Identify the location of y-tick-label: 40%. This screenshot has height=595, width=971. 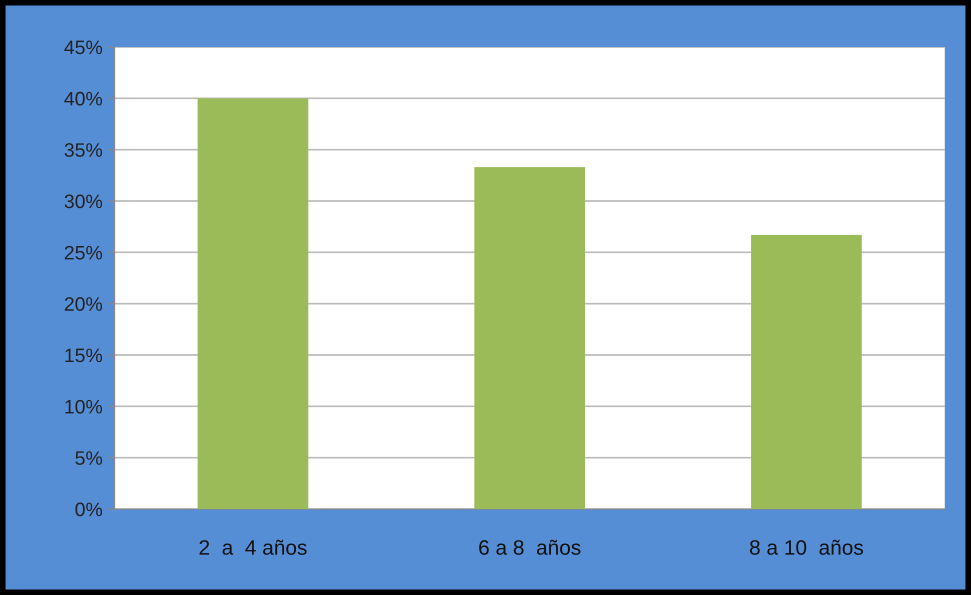
(83, 99).